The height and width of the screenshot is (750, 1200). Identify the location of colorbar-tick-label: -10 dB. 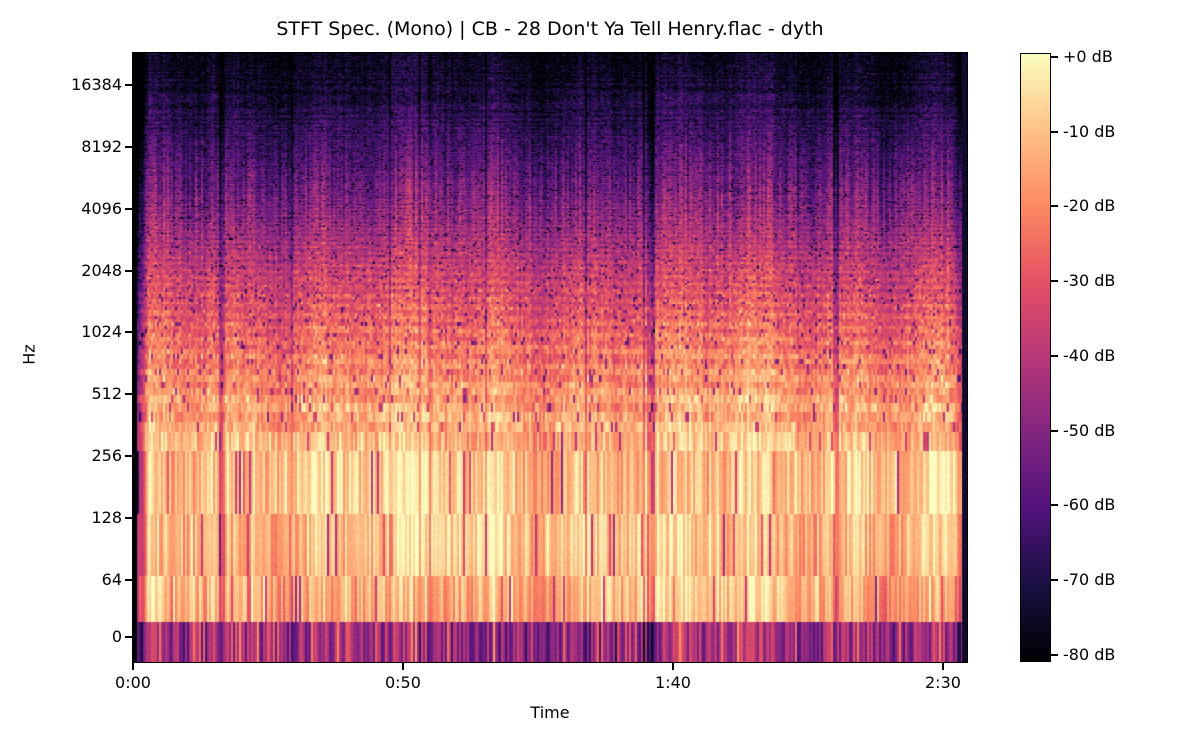
(1089, 131).